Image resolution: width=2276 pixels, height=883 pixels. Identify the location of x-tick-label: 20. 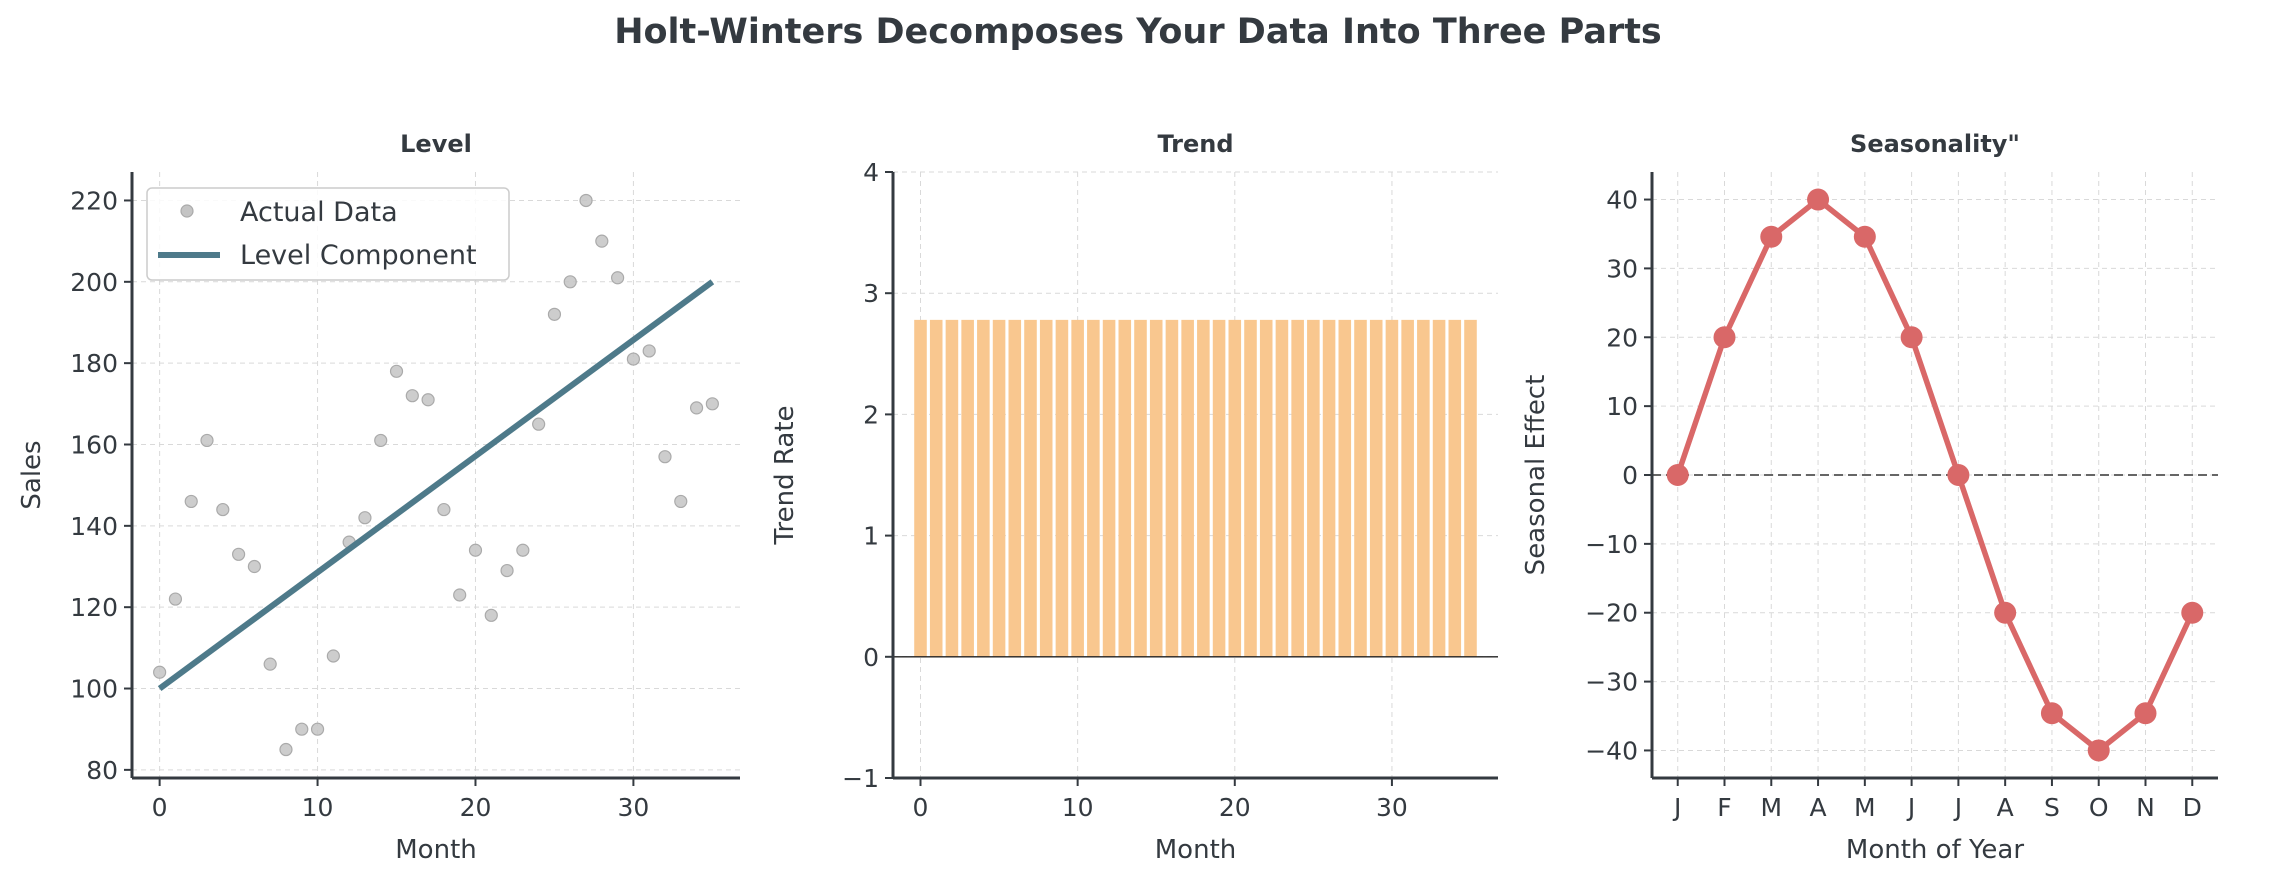
(1235, 807).